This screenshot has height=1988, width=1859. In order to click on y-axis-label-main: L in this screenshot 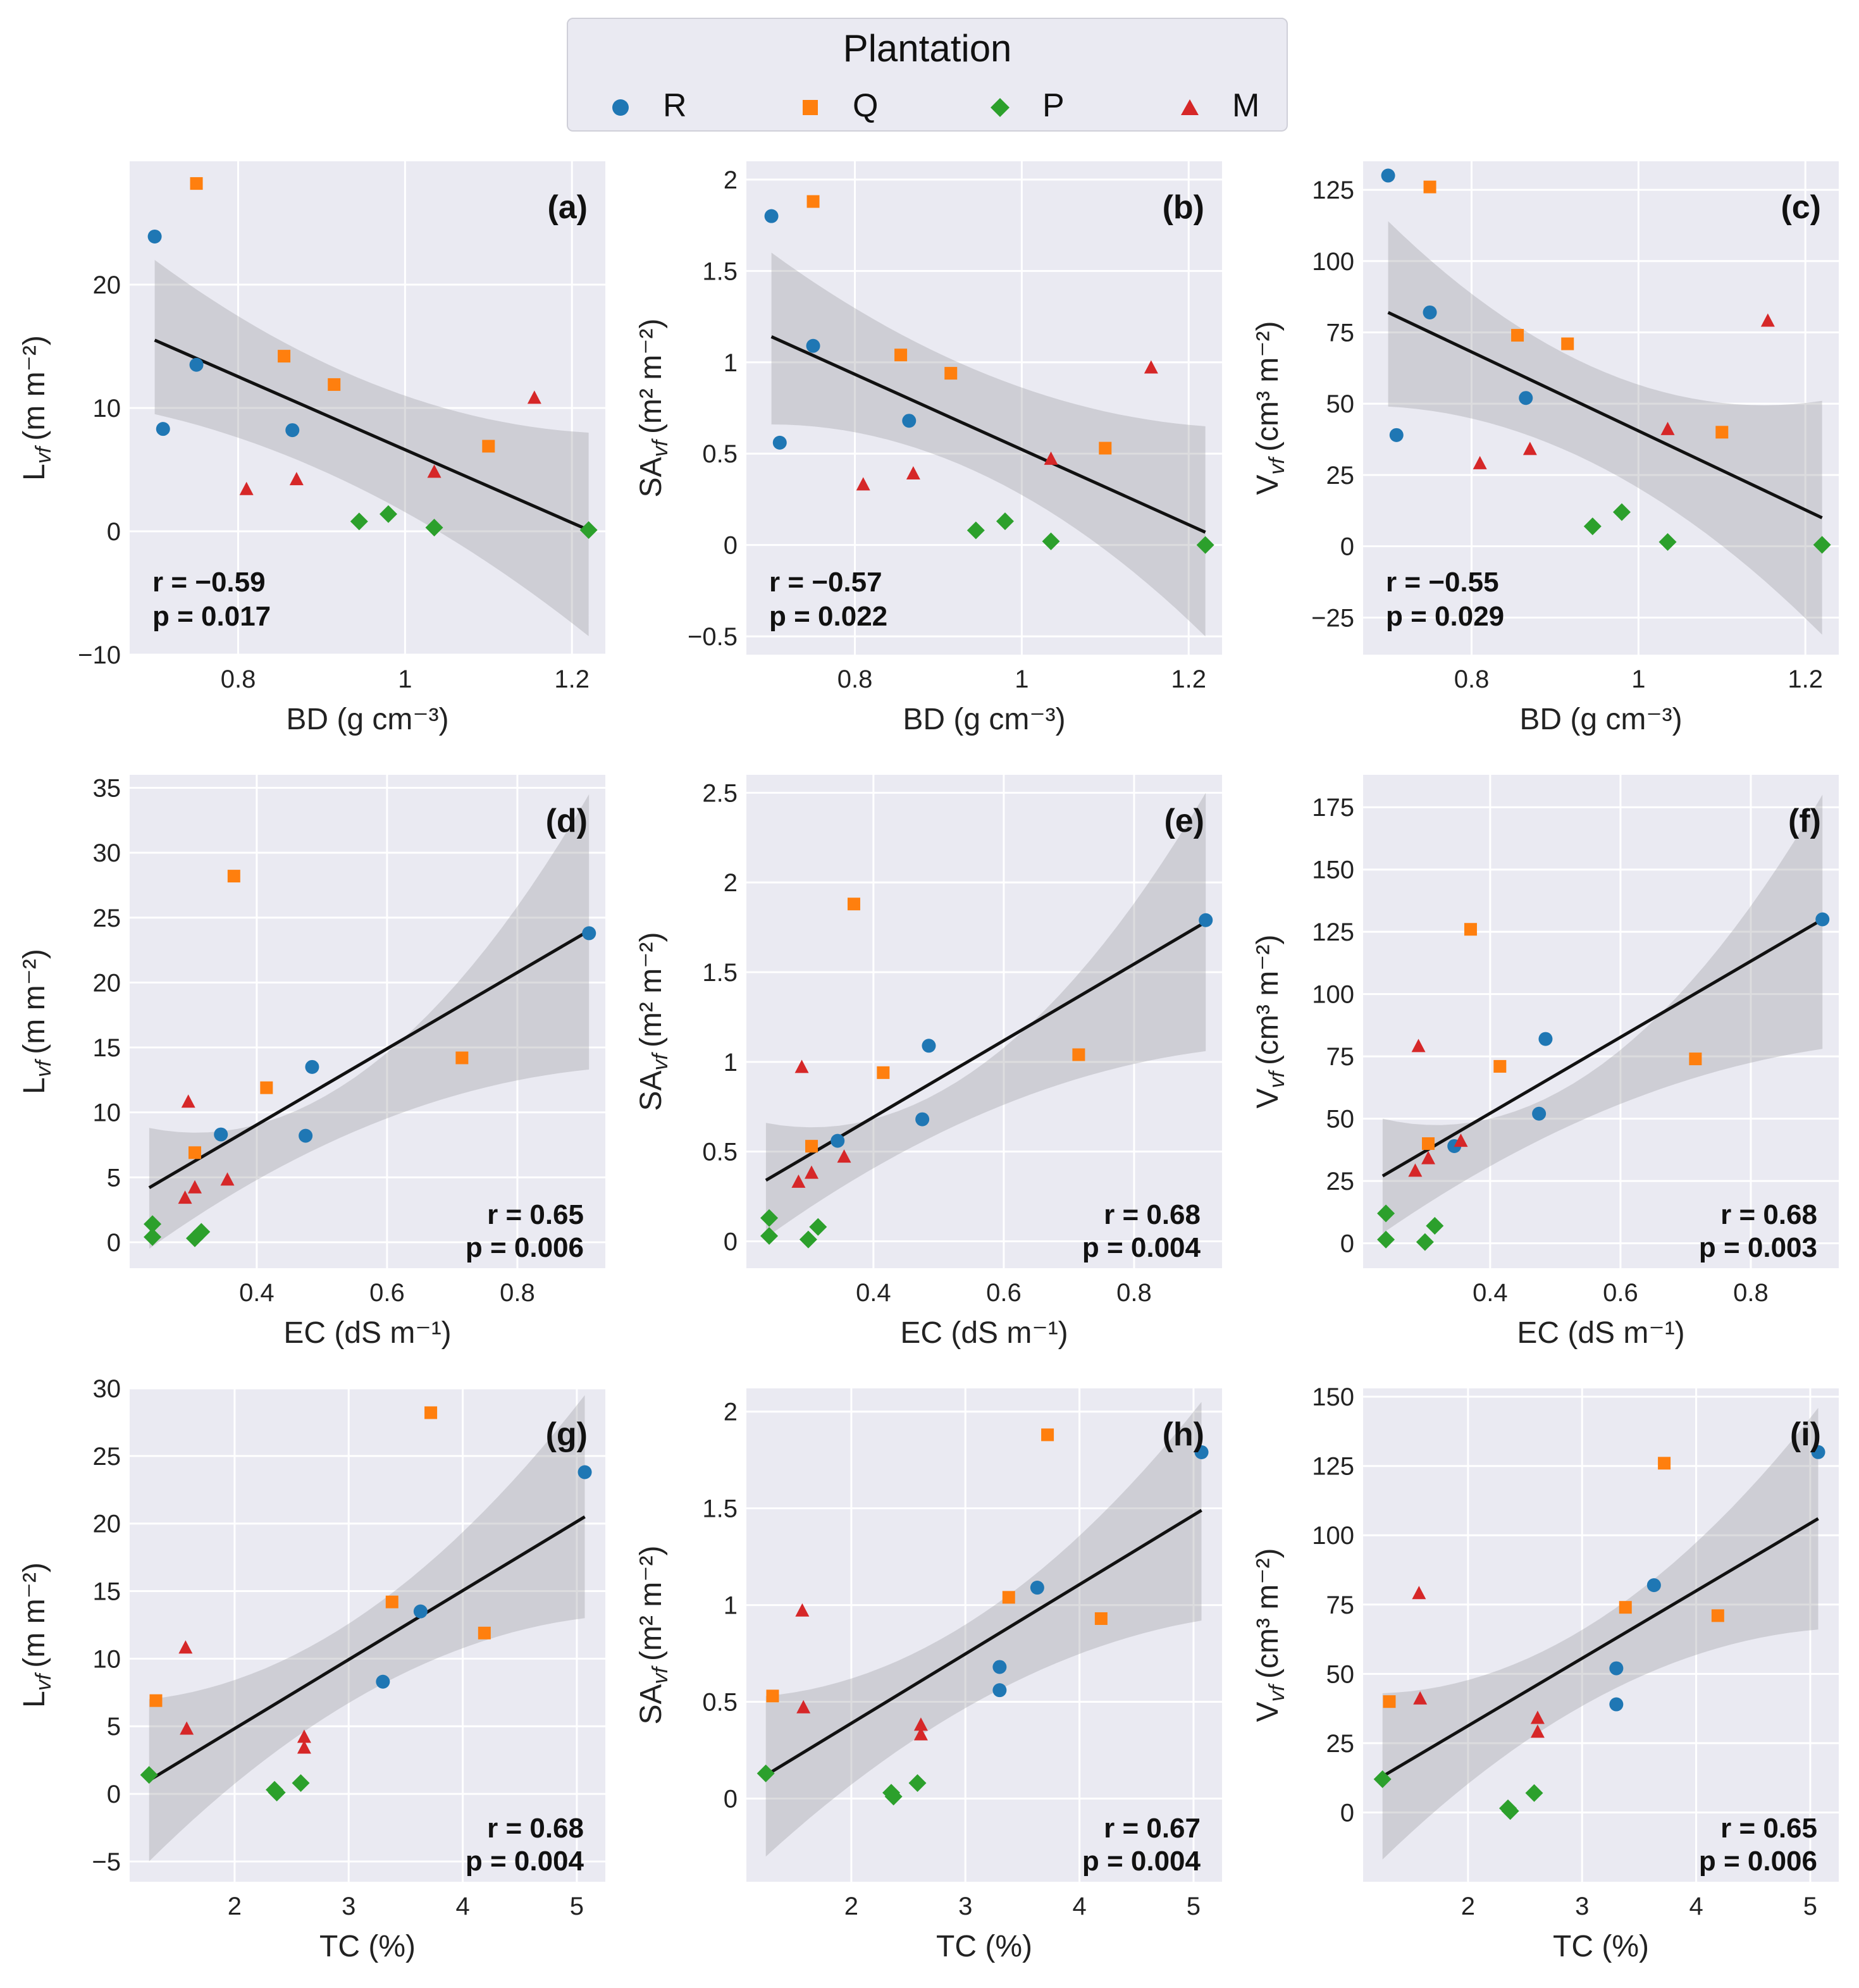, I will do `click(34, 472)`.